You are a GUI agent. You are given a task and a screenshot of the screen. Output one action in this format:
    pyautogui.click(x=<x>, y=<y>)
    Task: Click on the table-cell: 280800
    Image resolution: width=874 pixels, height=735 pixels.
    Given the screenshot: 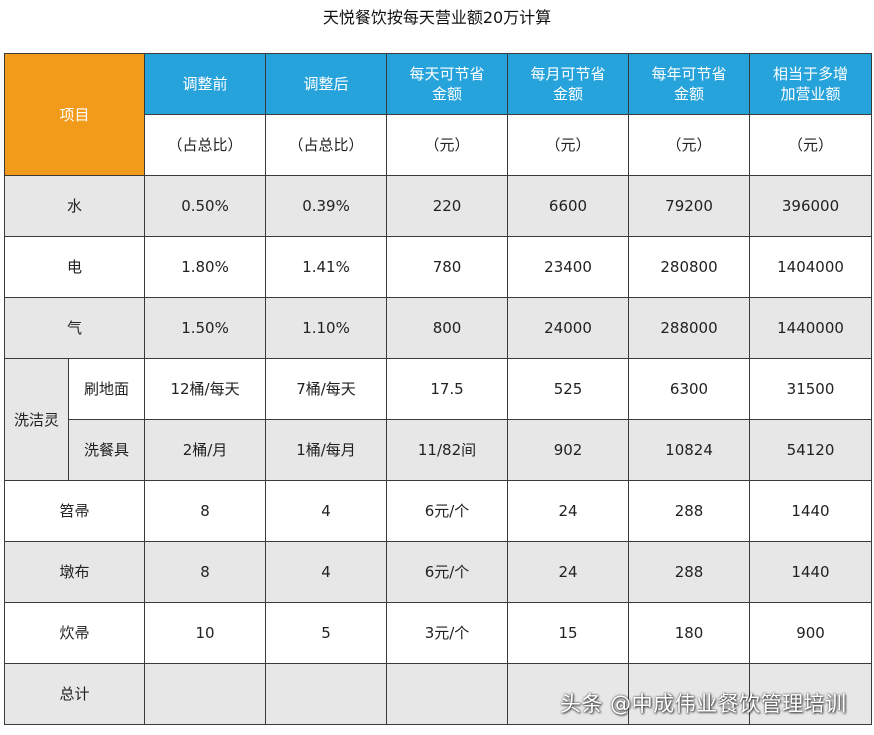 What is the action you would take?
    pyautogui.click(x=689, y=267)
    